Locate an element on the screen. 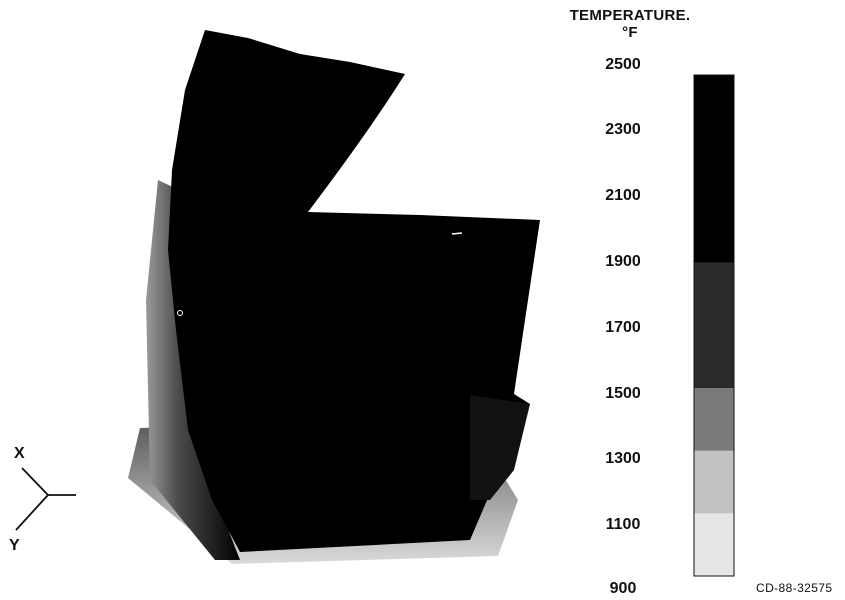 The width and height of the screenshot is (845, 600). legend-color-bar is located at coordinates (714, 325).